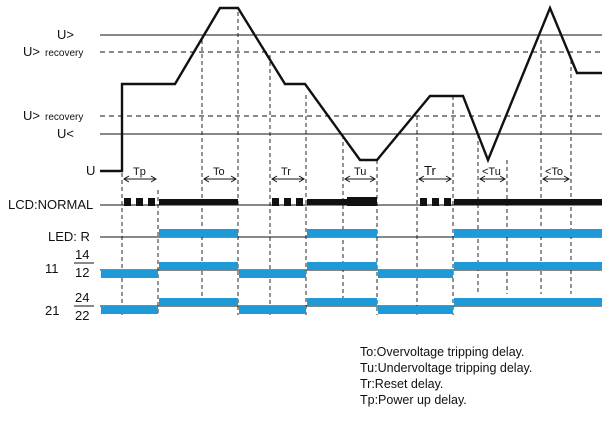 The height and width of the screenshot is (421, 613). What do you see at coordinates (65, 34) in the screenshot?
I see `level-label-u-over: U>` at bounding box center [65, 34].